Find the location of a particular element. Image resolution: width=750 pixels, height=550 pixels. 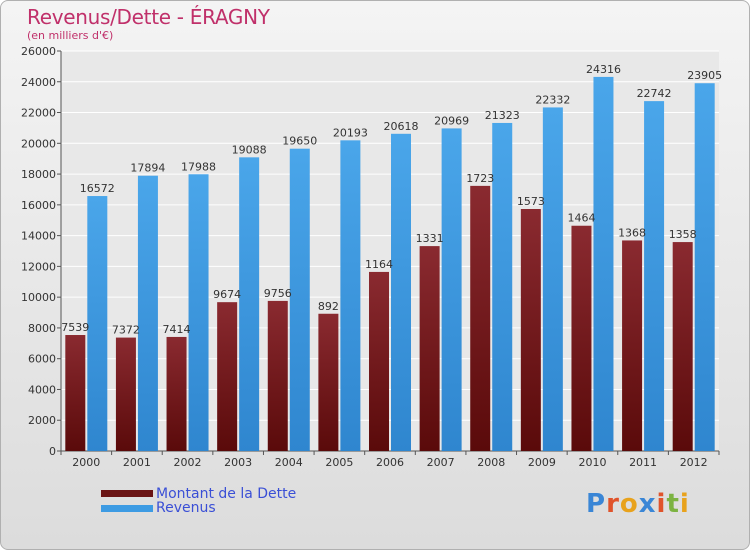

data-label-dette: 9756 is located at coordinates (278, 293).